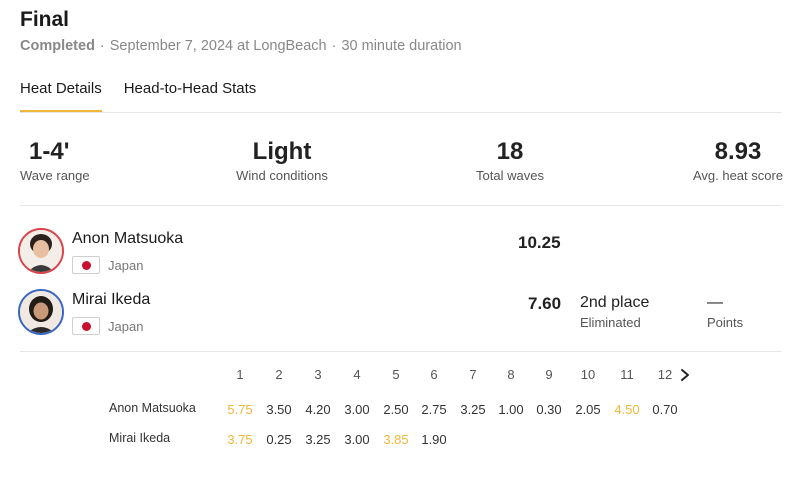  Describe the element at coordinates (434, 409) in the screenshot. I see `wave-score: 2.75` at that location.